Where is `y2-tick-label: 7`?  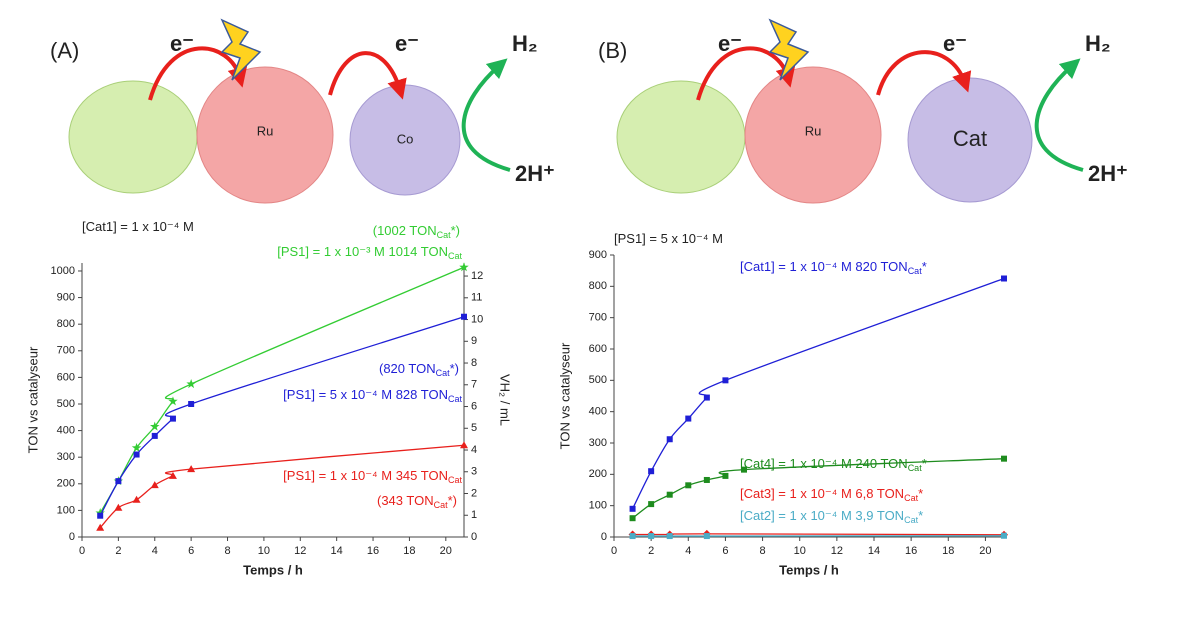
y2-tick-label: 7 is located at coordinates (474, 385).